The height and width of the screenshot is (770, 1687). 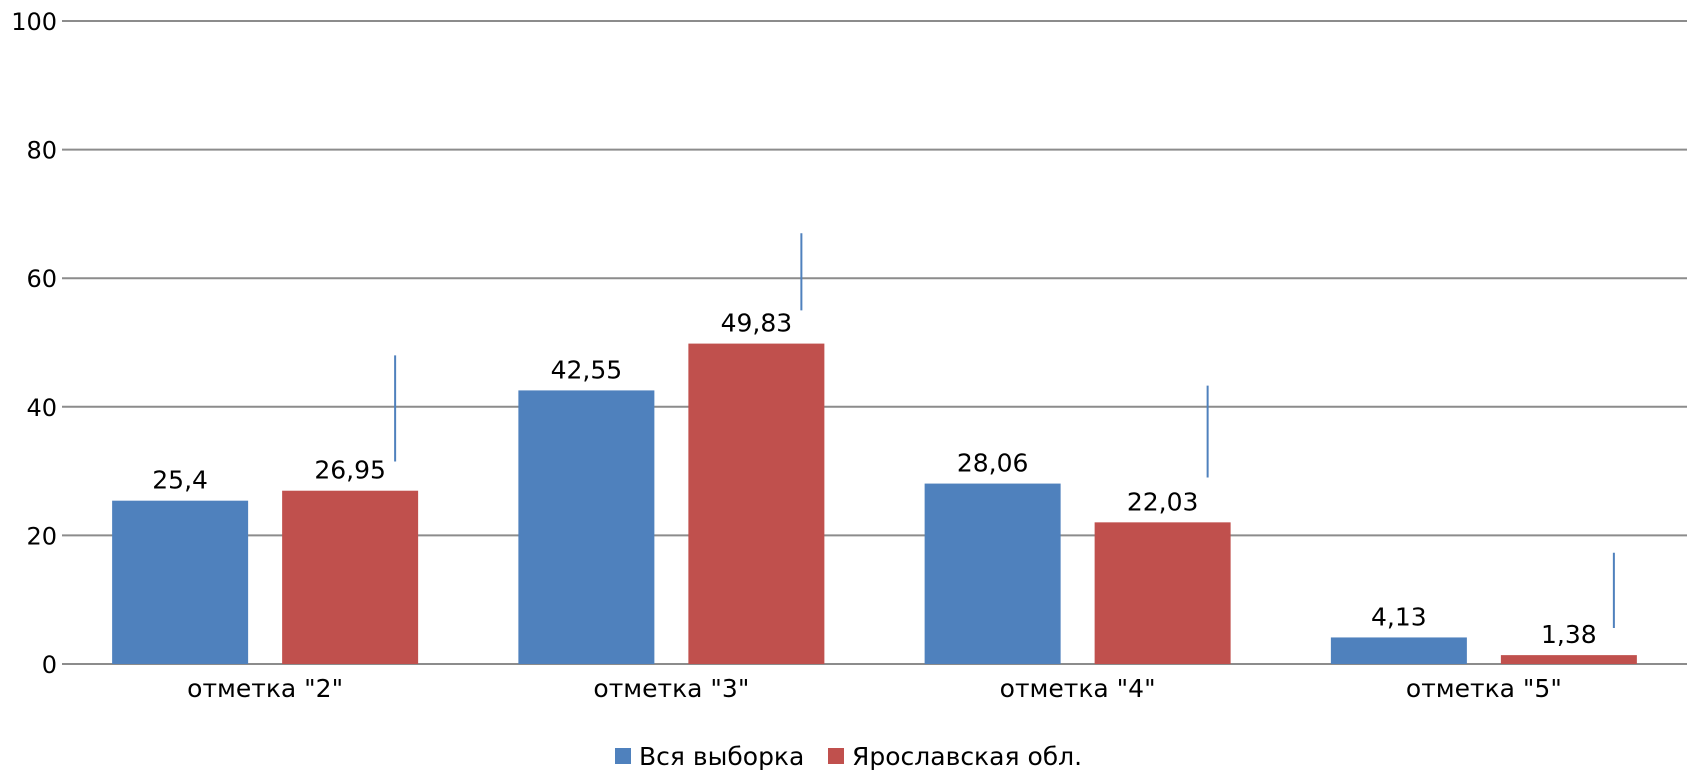 What do you see at coordinates (350, 577) in the screenshot?
I see `bar-series1-cat0` at bounding box center [350, 577].